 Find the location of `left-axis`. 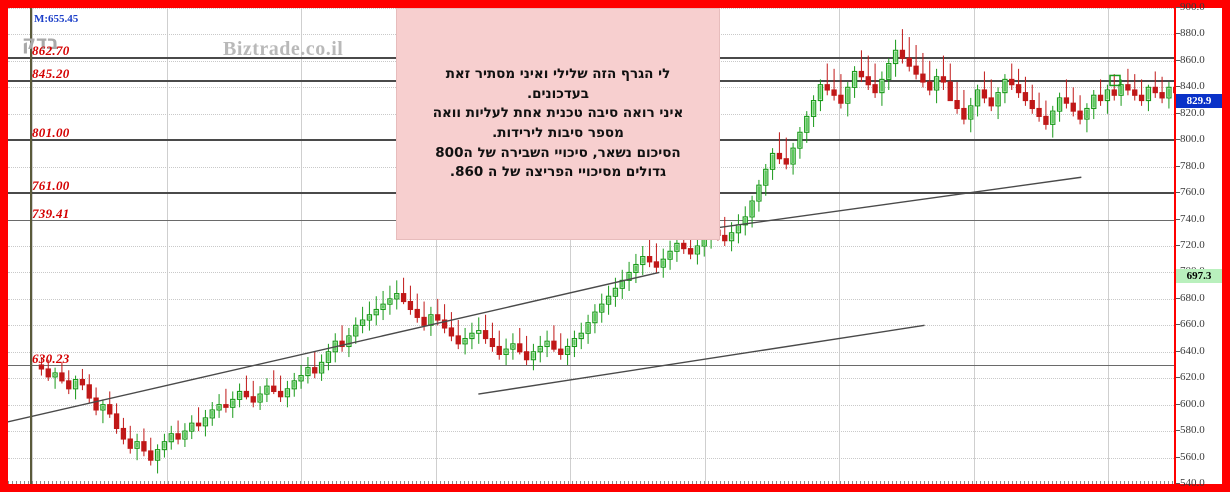

left-axis is located at coordinates (31, 246).